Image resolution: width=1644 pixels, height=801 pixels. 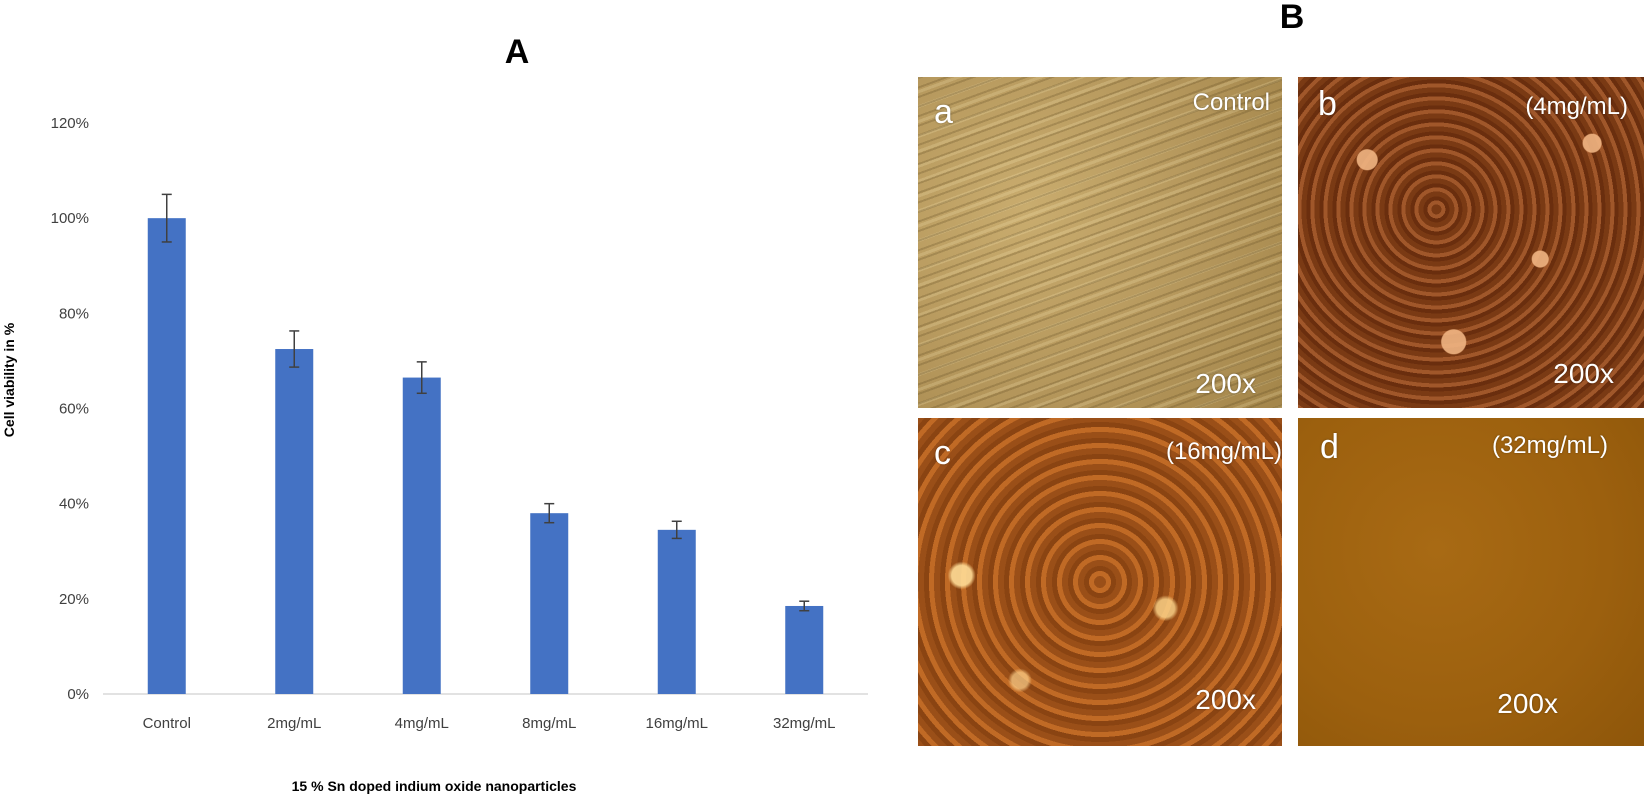 I want to click on y-axis-title: Cell viability in %, so click(x=9, y=379).